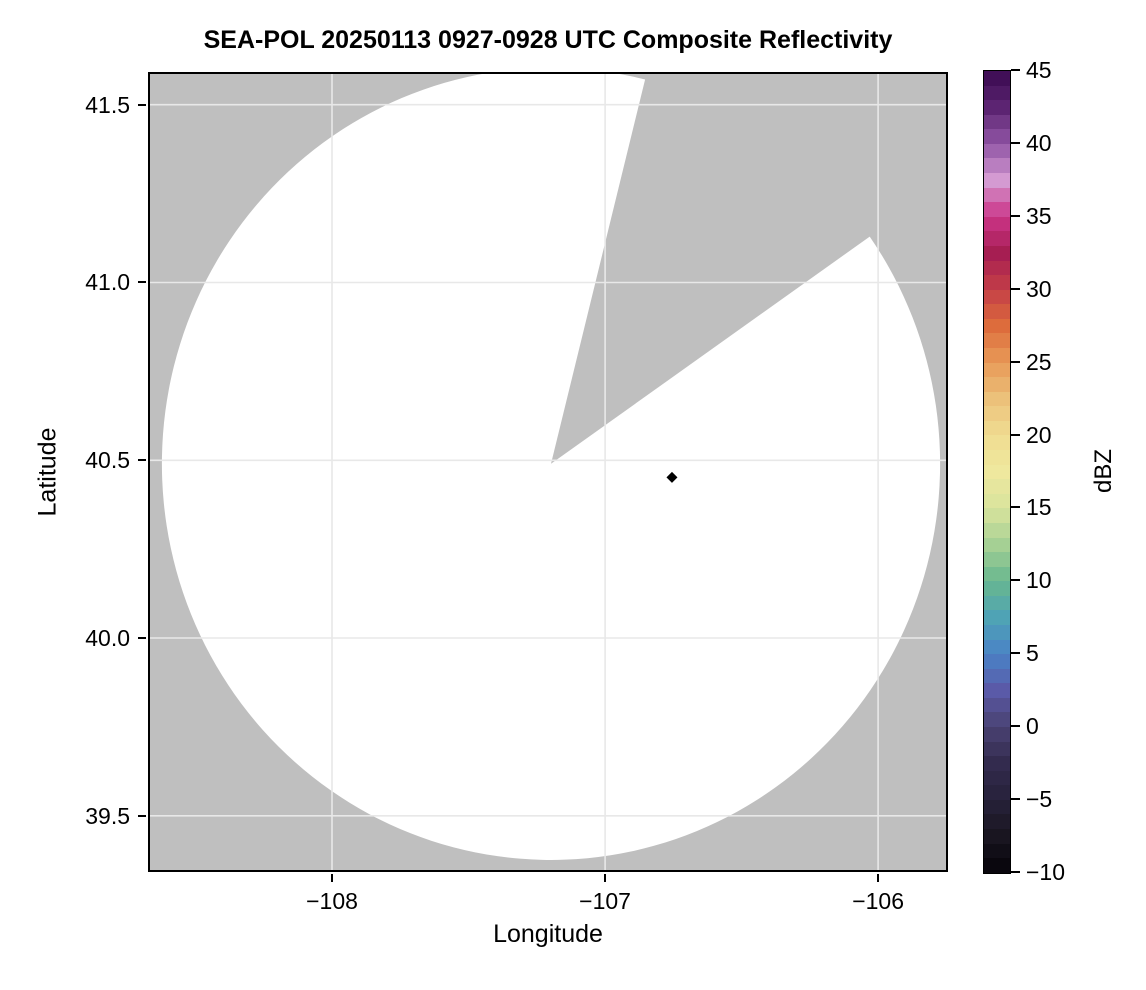 This screenshot has height=990, width=1146. I want to click on colorbar-tick-label: −5, so click(1039, 799).